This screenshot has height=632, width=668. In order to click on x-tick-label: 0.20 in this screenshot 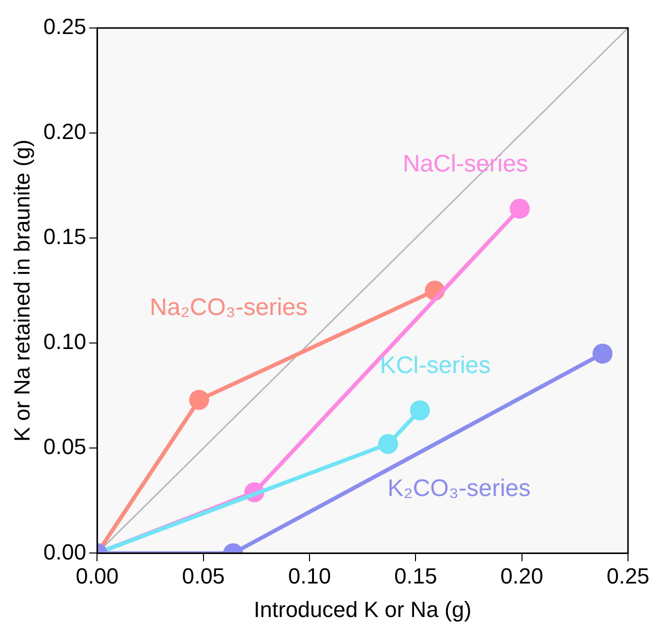, I will do `click(522, 575)`.